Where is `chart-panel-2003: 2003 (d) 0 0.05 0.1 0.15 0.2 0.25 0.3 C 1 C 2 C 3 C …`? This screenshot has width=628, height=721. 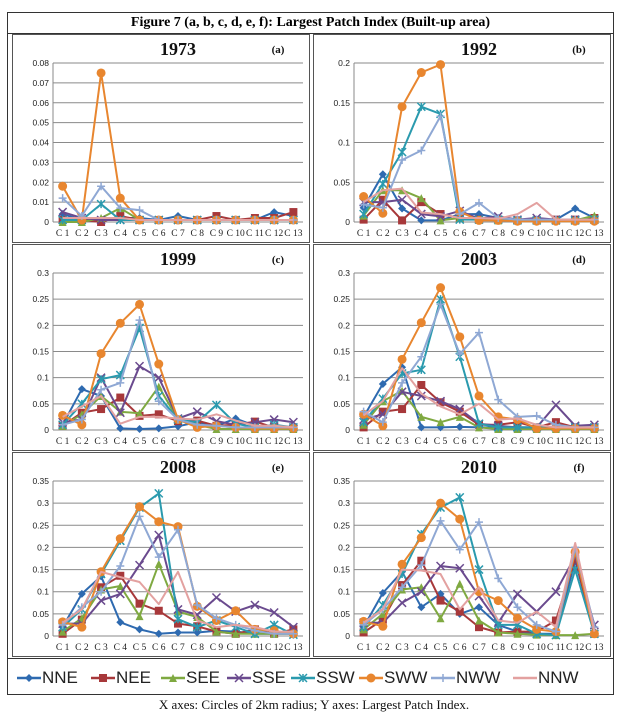
chart-panel-2003: 2003 (d) 0 0.05 0.1 0.15 0.2 0.25 0.3 C 1 C 2 C 3 C … is located at coordinates (462, 347).